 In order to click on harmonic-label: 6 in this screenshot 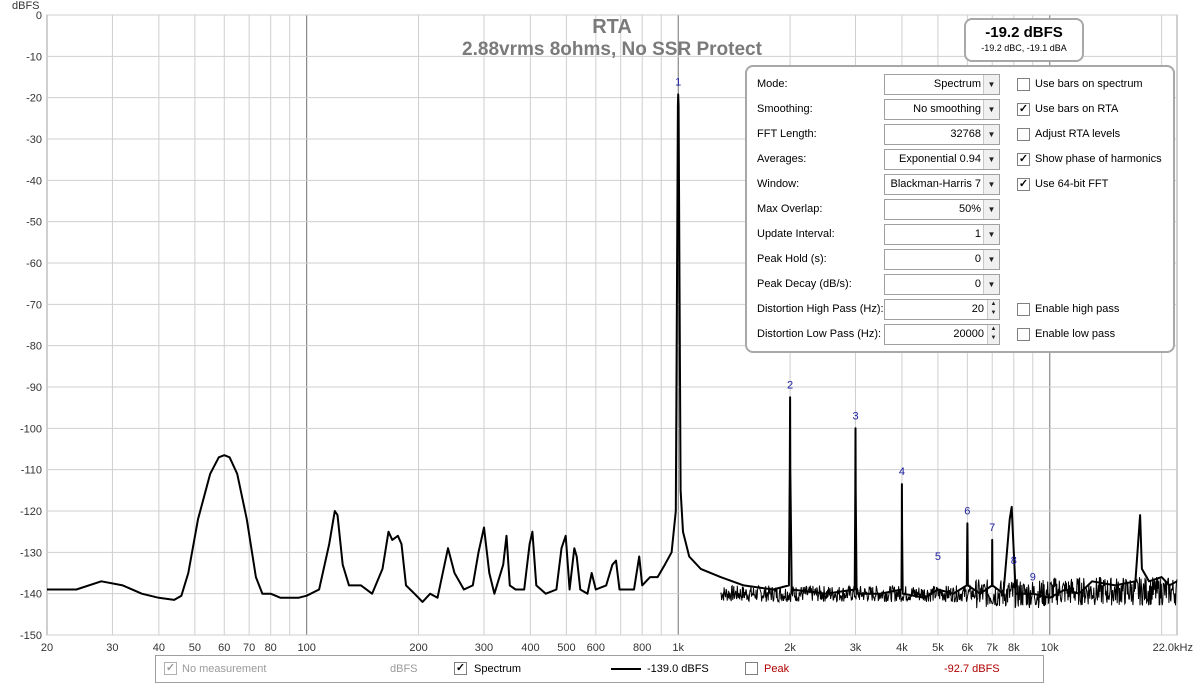, I will do `click(967, 511)`.